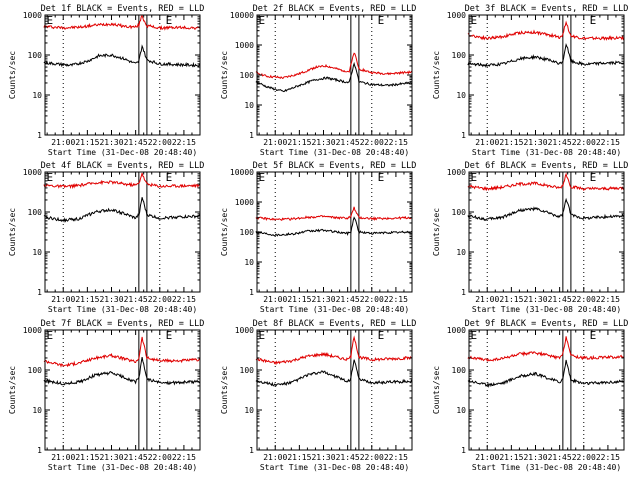  I want to click on panel-title: Det 6f BLACK = Events, RED = LLD, so click(547, 166).